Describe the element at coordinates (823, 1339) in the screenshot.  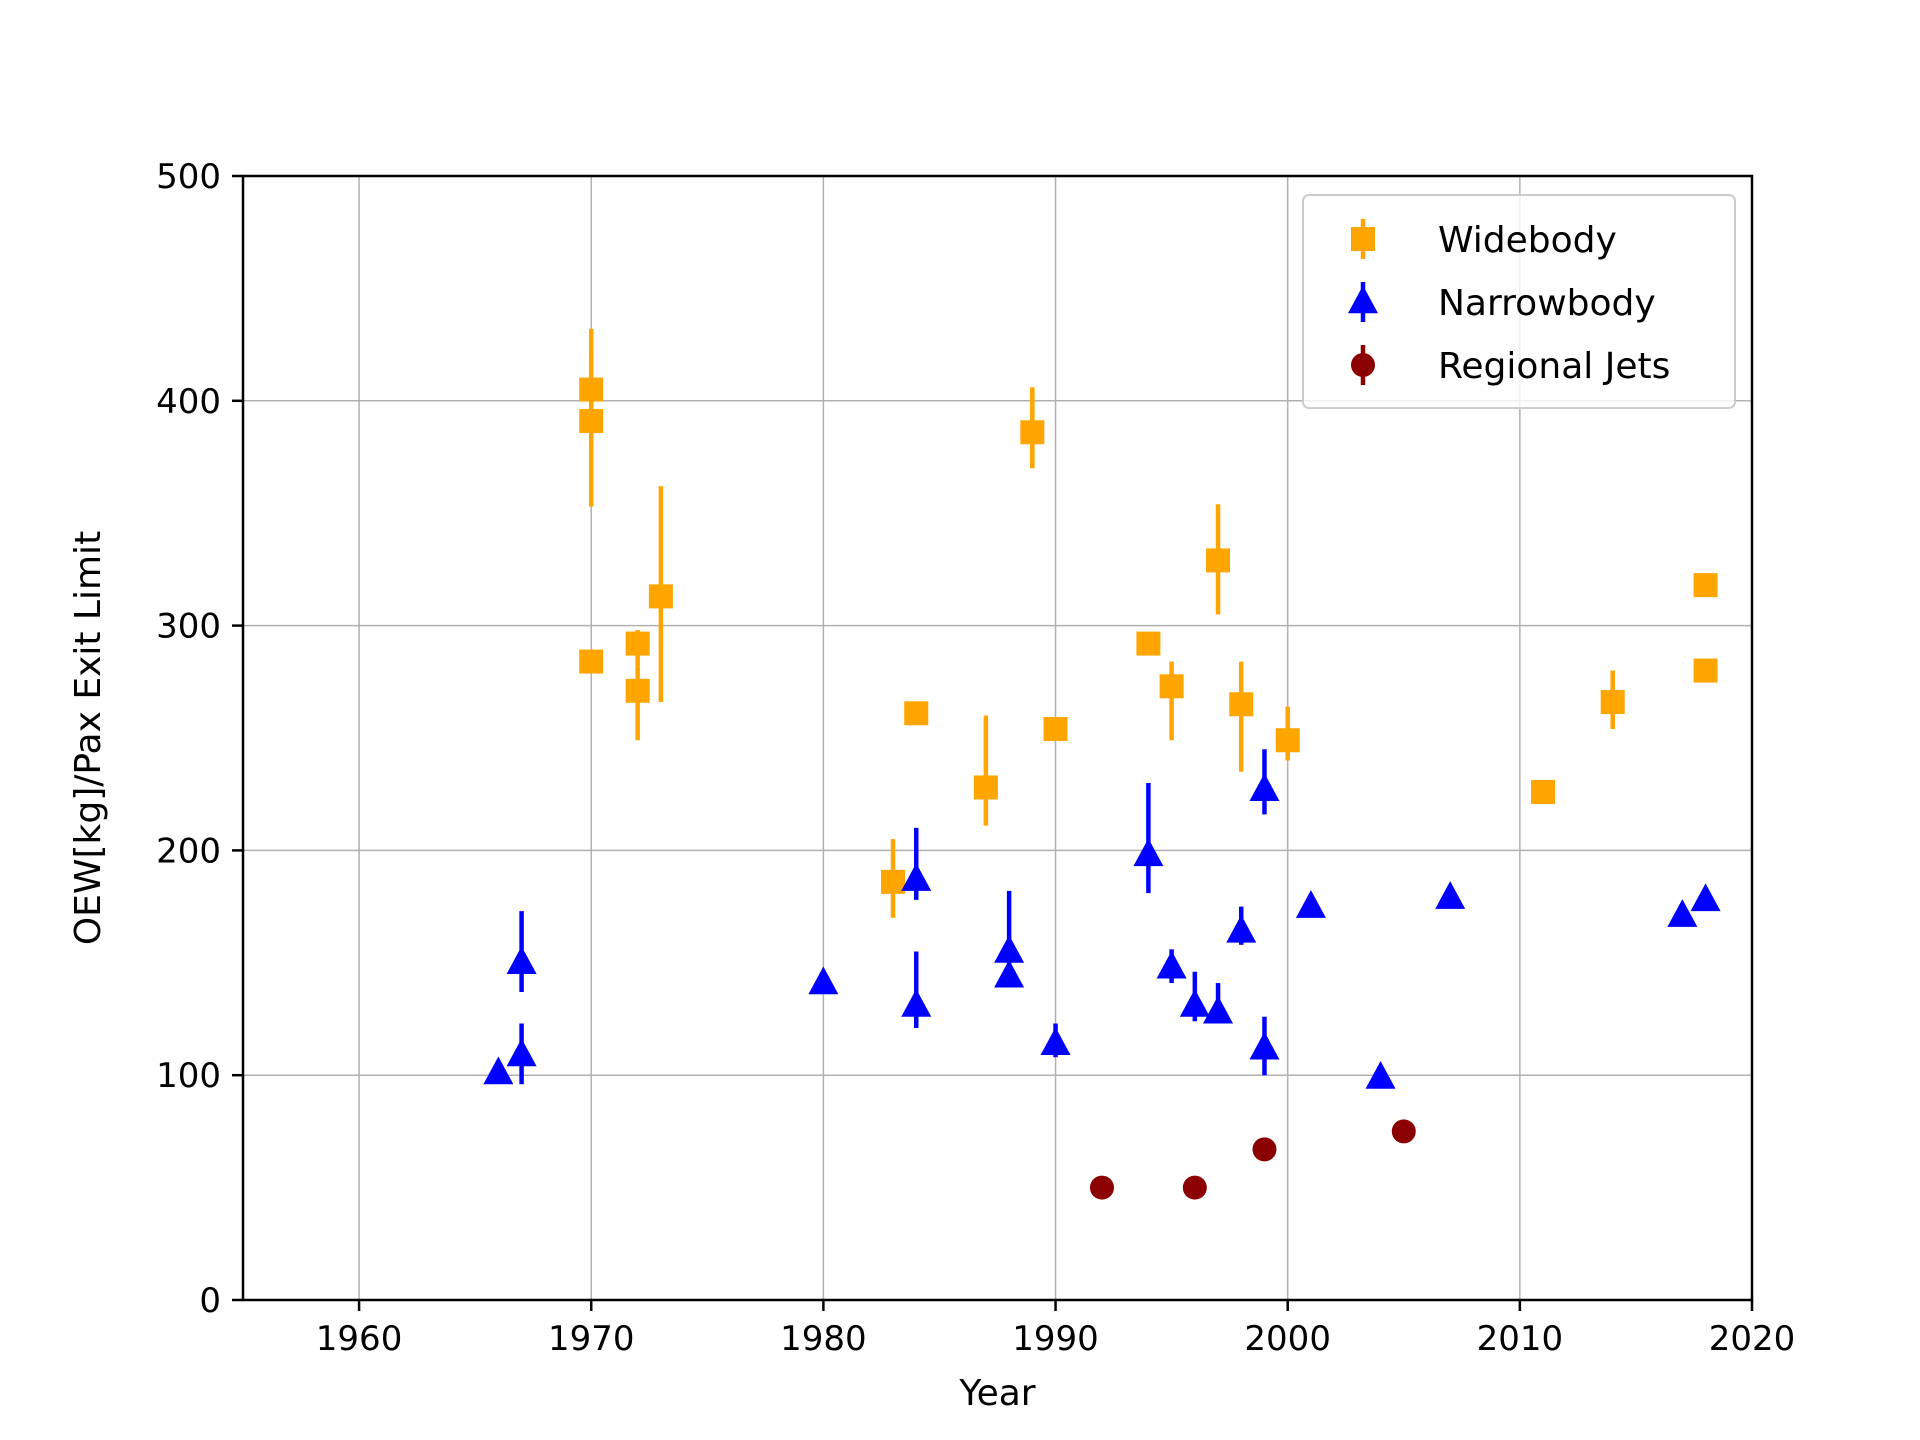
I see `x-tick-label: 1980` at that location.